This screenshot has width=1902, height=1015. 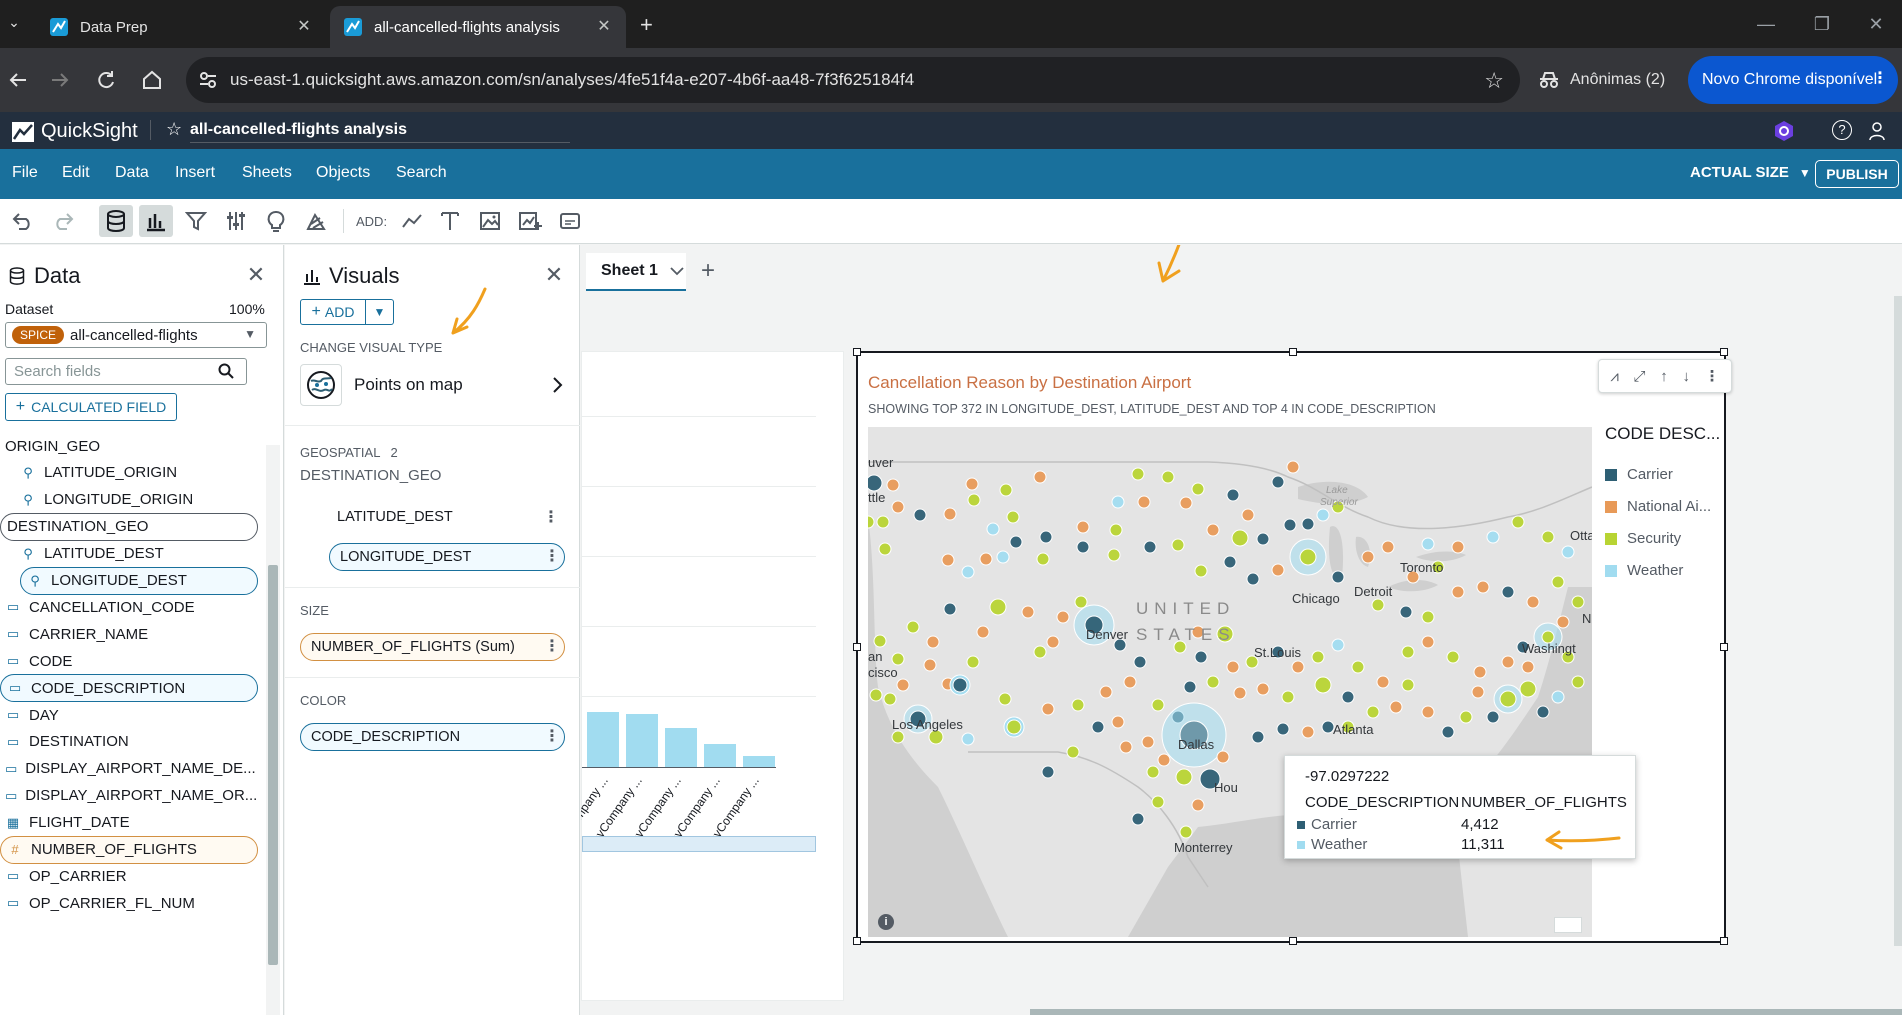 I want to click on field-item: DESTINATION_GEO, so click(x=129, y=526).